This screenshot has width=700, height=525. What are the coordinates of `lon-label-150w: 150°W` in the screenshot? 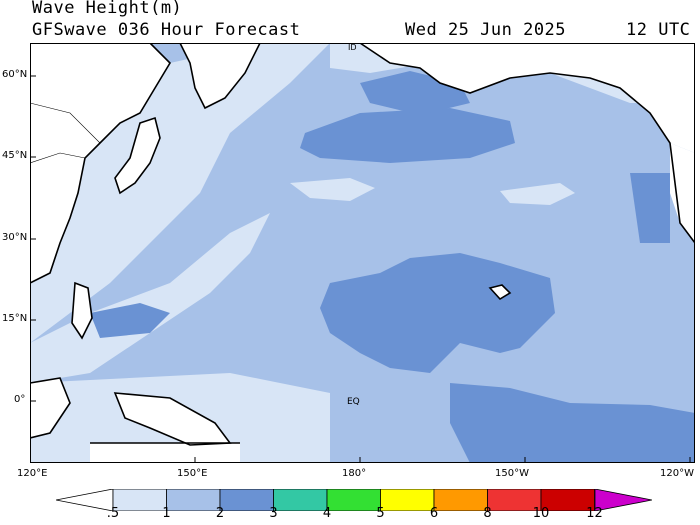 It's located at (512, 473).